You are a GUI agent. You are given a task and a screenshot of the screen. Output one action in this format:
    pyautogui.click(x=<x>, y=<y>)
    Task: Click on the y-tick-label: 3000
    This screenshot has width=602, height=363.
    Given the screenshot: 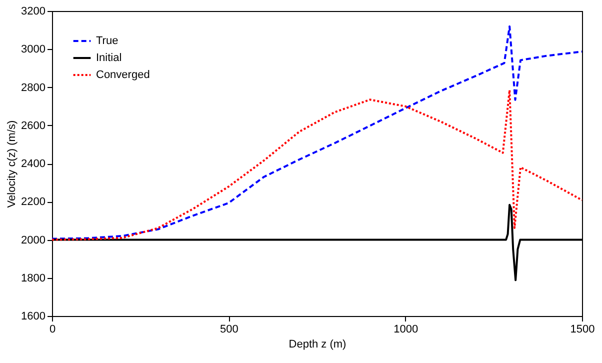 What is the action you would take?
    pyautogui.click(x=33, y=50)
    